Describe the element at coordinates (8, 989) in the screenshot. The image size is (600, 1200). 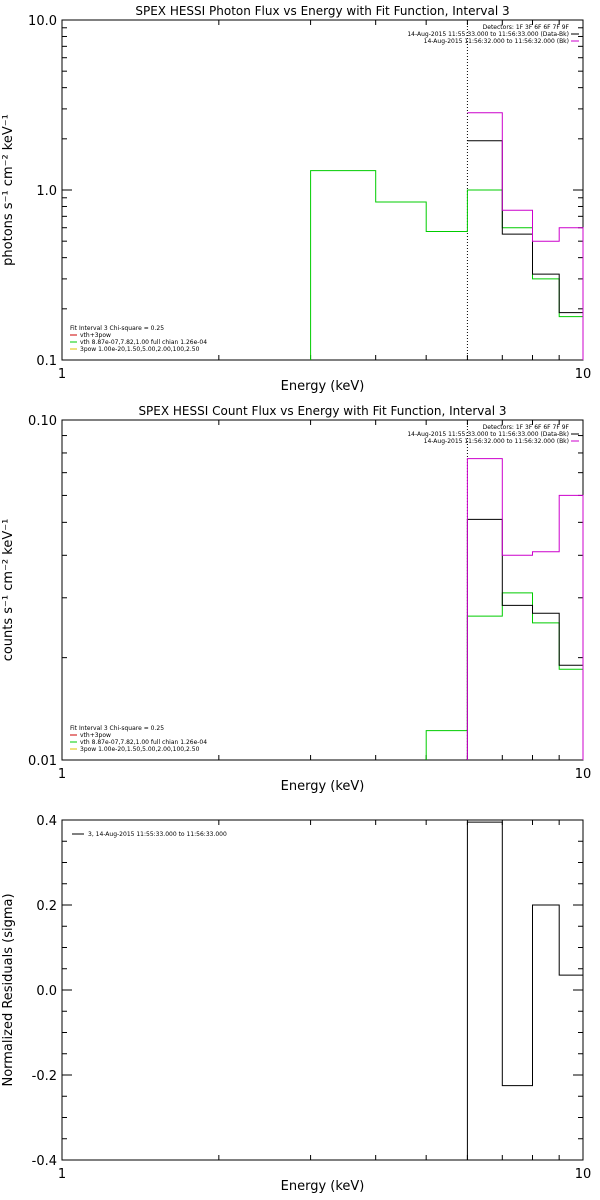
I see `y-axis-label: Normalized Residuals (sigma)` at that location.